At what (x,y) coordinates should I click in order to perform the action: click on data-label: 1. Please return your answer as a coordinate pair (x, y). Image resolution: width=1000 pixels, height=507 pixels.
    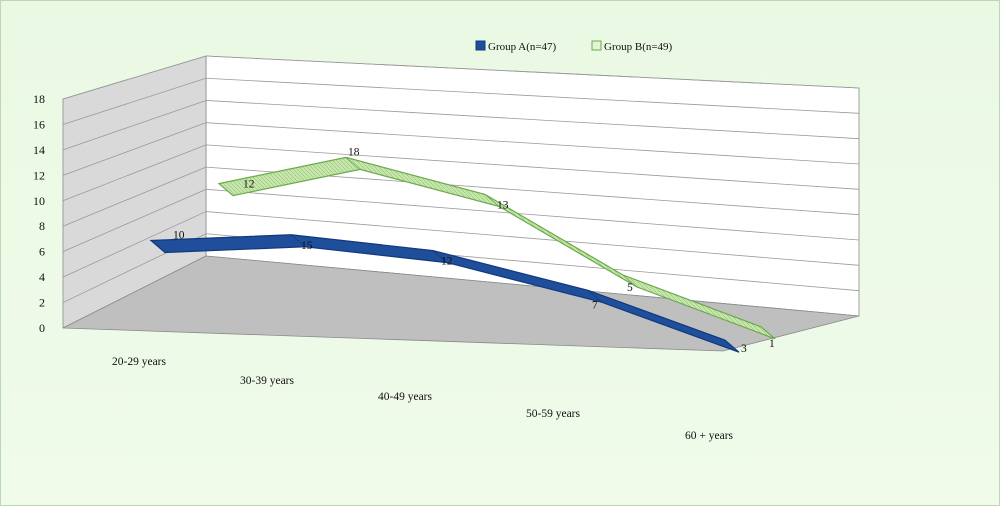
    Looking at the image, I should click on (772, 344).